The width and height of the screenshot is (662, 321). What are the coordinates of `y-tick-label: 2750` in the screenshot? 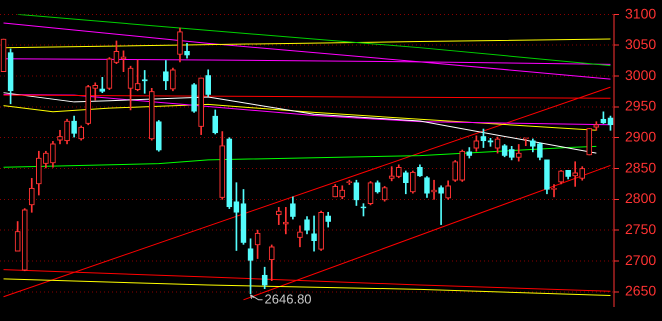 It's located at (640, 229).